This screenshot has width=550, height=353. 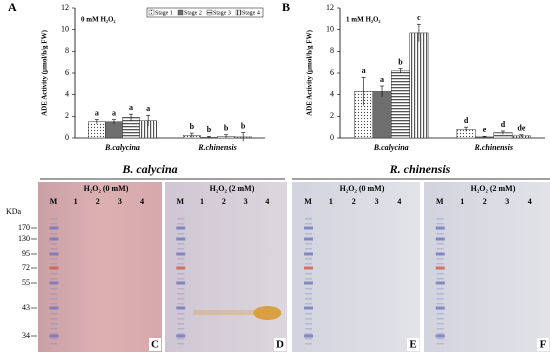 I want to click on panel-label: E, so click(x=412, y=345).